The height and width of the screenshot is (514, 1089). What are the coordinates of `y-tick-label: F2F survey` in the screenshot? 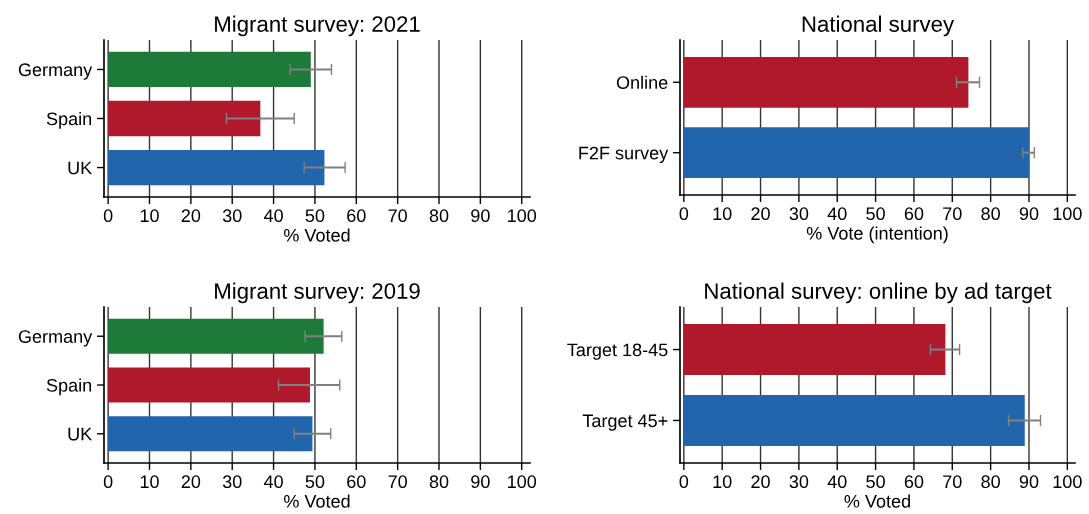 It's located at (624, 155).